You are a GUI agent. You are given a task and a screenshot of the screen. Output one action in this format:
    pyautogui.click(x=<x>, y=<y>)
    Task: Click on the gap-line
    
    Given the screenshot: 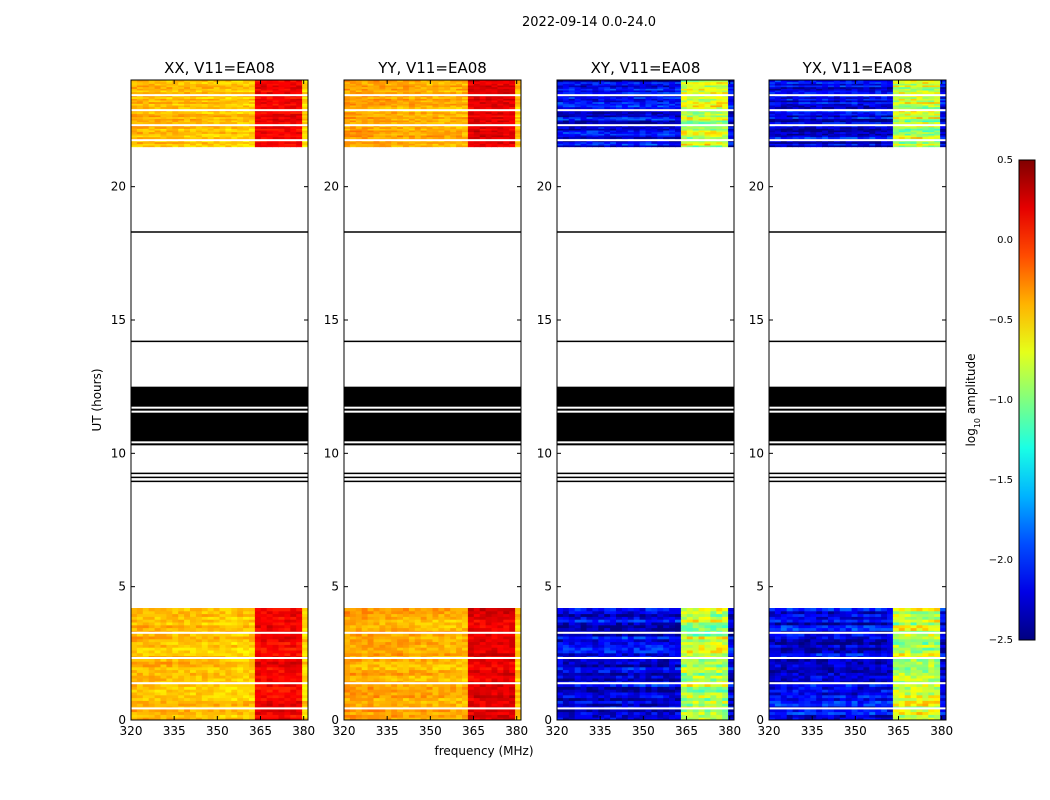 What is the action you would take?
    pyautogui.click(x=219, y=632)
    